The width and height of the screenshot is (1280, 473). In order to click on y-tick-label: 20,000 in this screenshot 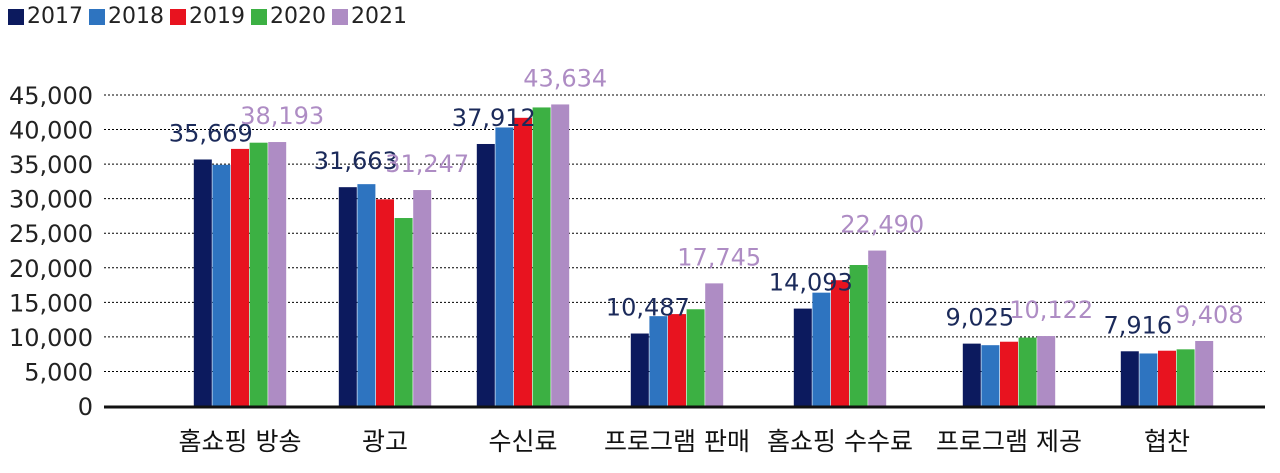, I will do `click(51, 269)`.